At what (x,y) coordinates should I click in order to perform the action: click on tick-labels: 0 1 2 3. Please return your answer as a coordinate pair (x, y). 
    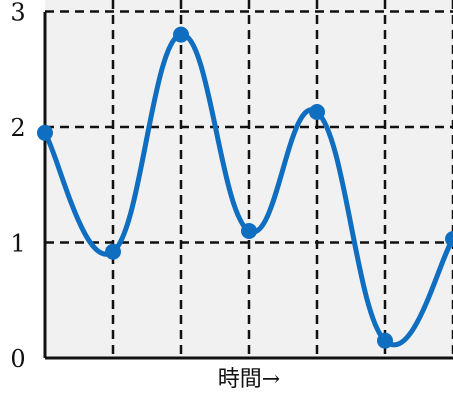
    Looking at the image, I should click on (17, 186).